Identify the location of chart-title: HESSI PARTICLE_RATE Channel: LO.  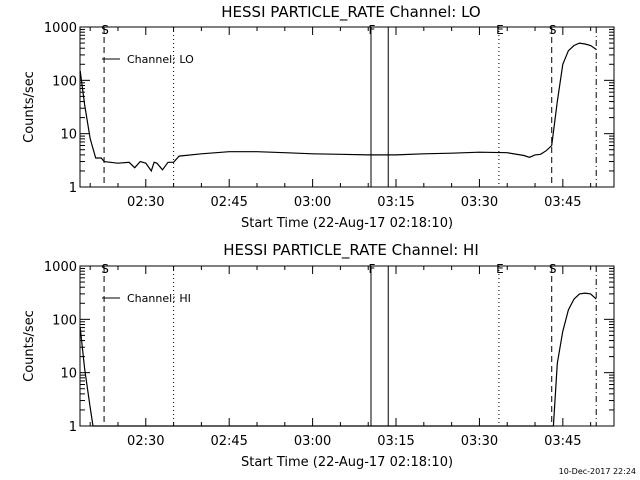
(350, 12).